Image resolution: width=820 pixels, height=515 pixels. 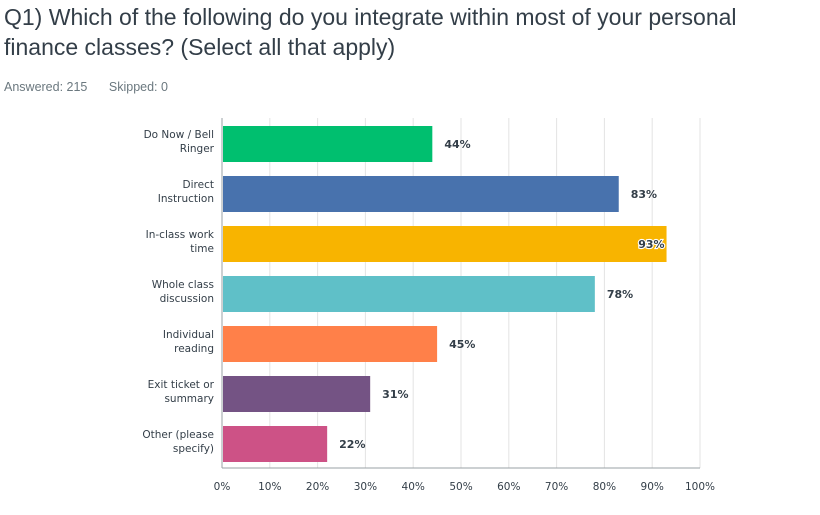 What do you see at coordinates (180, 242) in the screenshot?
I see `category-label: In-class work time` at bounding box center [180, 242].